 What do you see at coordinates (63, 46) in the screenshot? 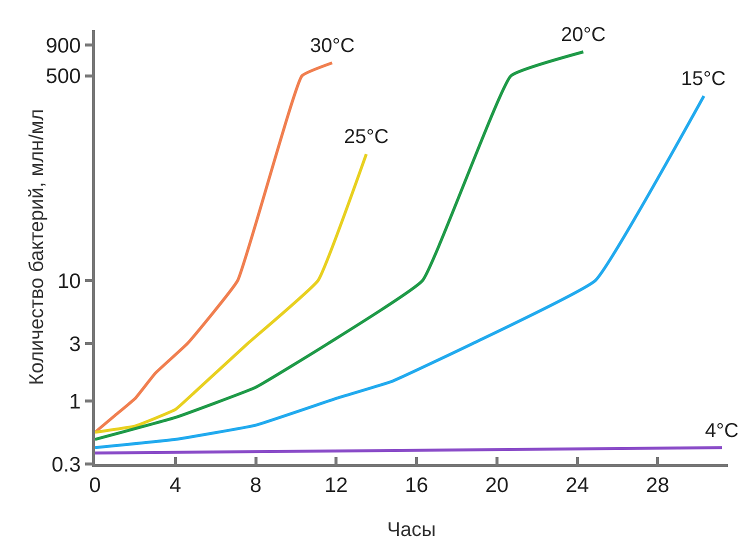
I see `y-tick-label: 900` at bounding box center [63, 46].